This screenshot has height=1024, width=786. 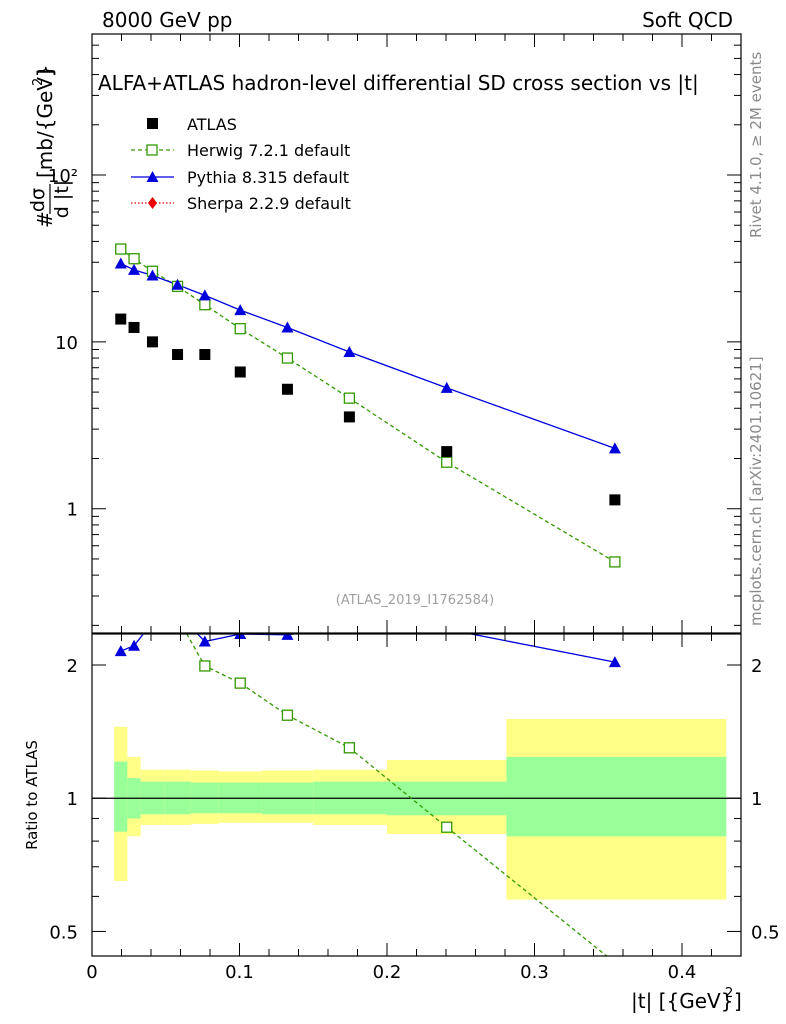 I want to click on ratio-y-tick-label: 0.5, so click(x=63, y=932).